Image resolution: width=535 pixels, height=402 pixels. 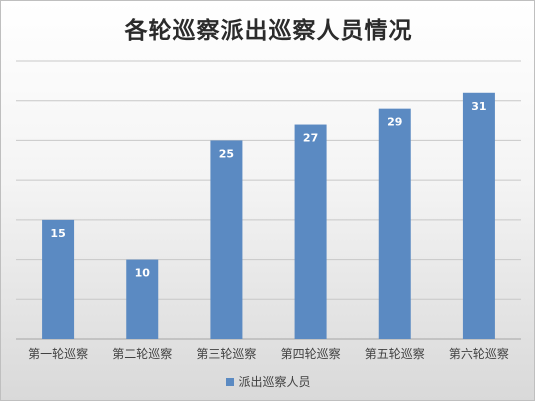 I want to click on legend: 派出巡察人员, so click(x=268, y=381).